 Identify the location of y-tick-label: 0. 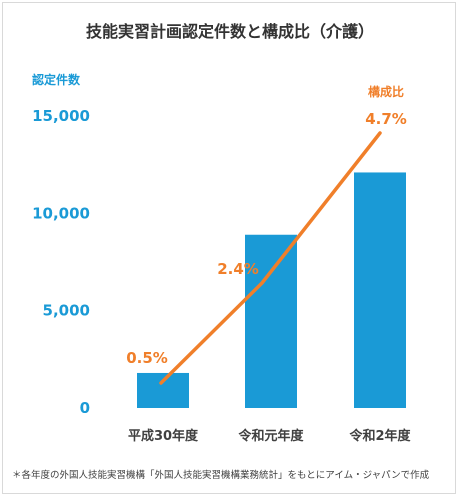
(85, 408).